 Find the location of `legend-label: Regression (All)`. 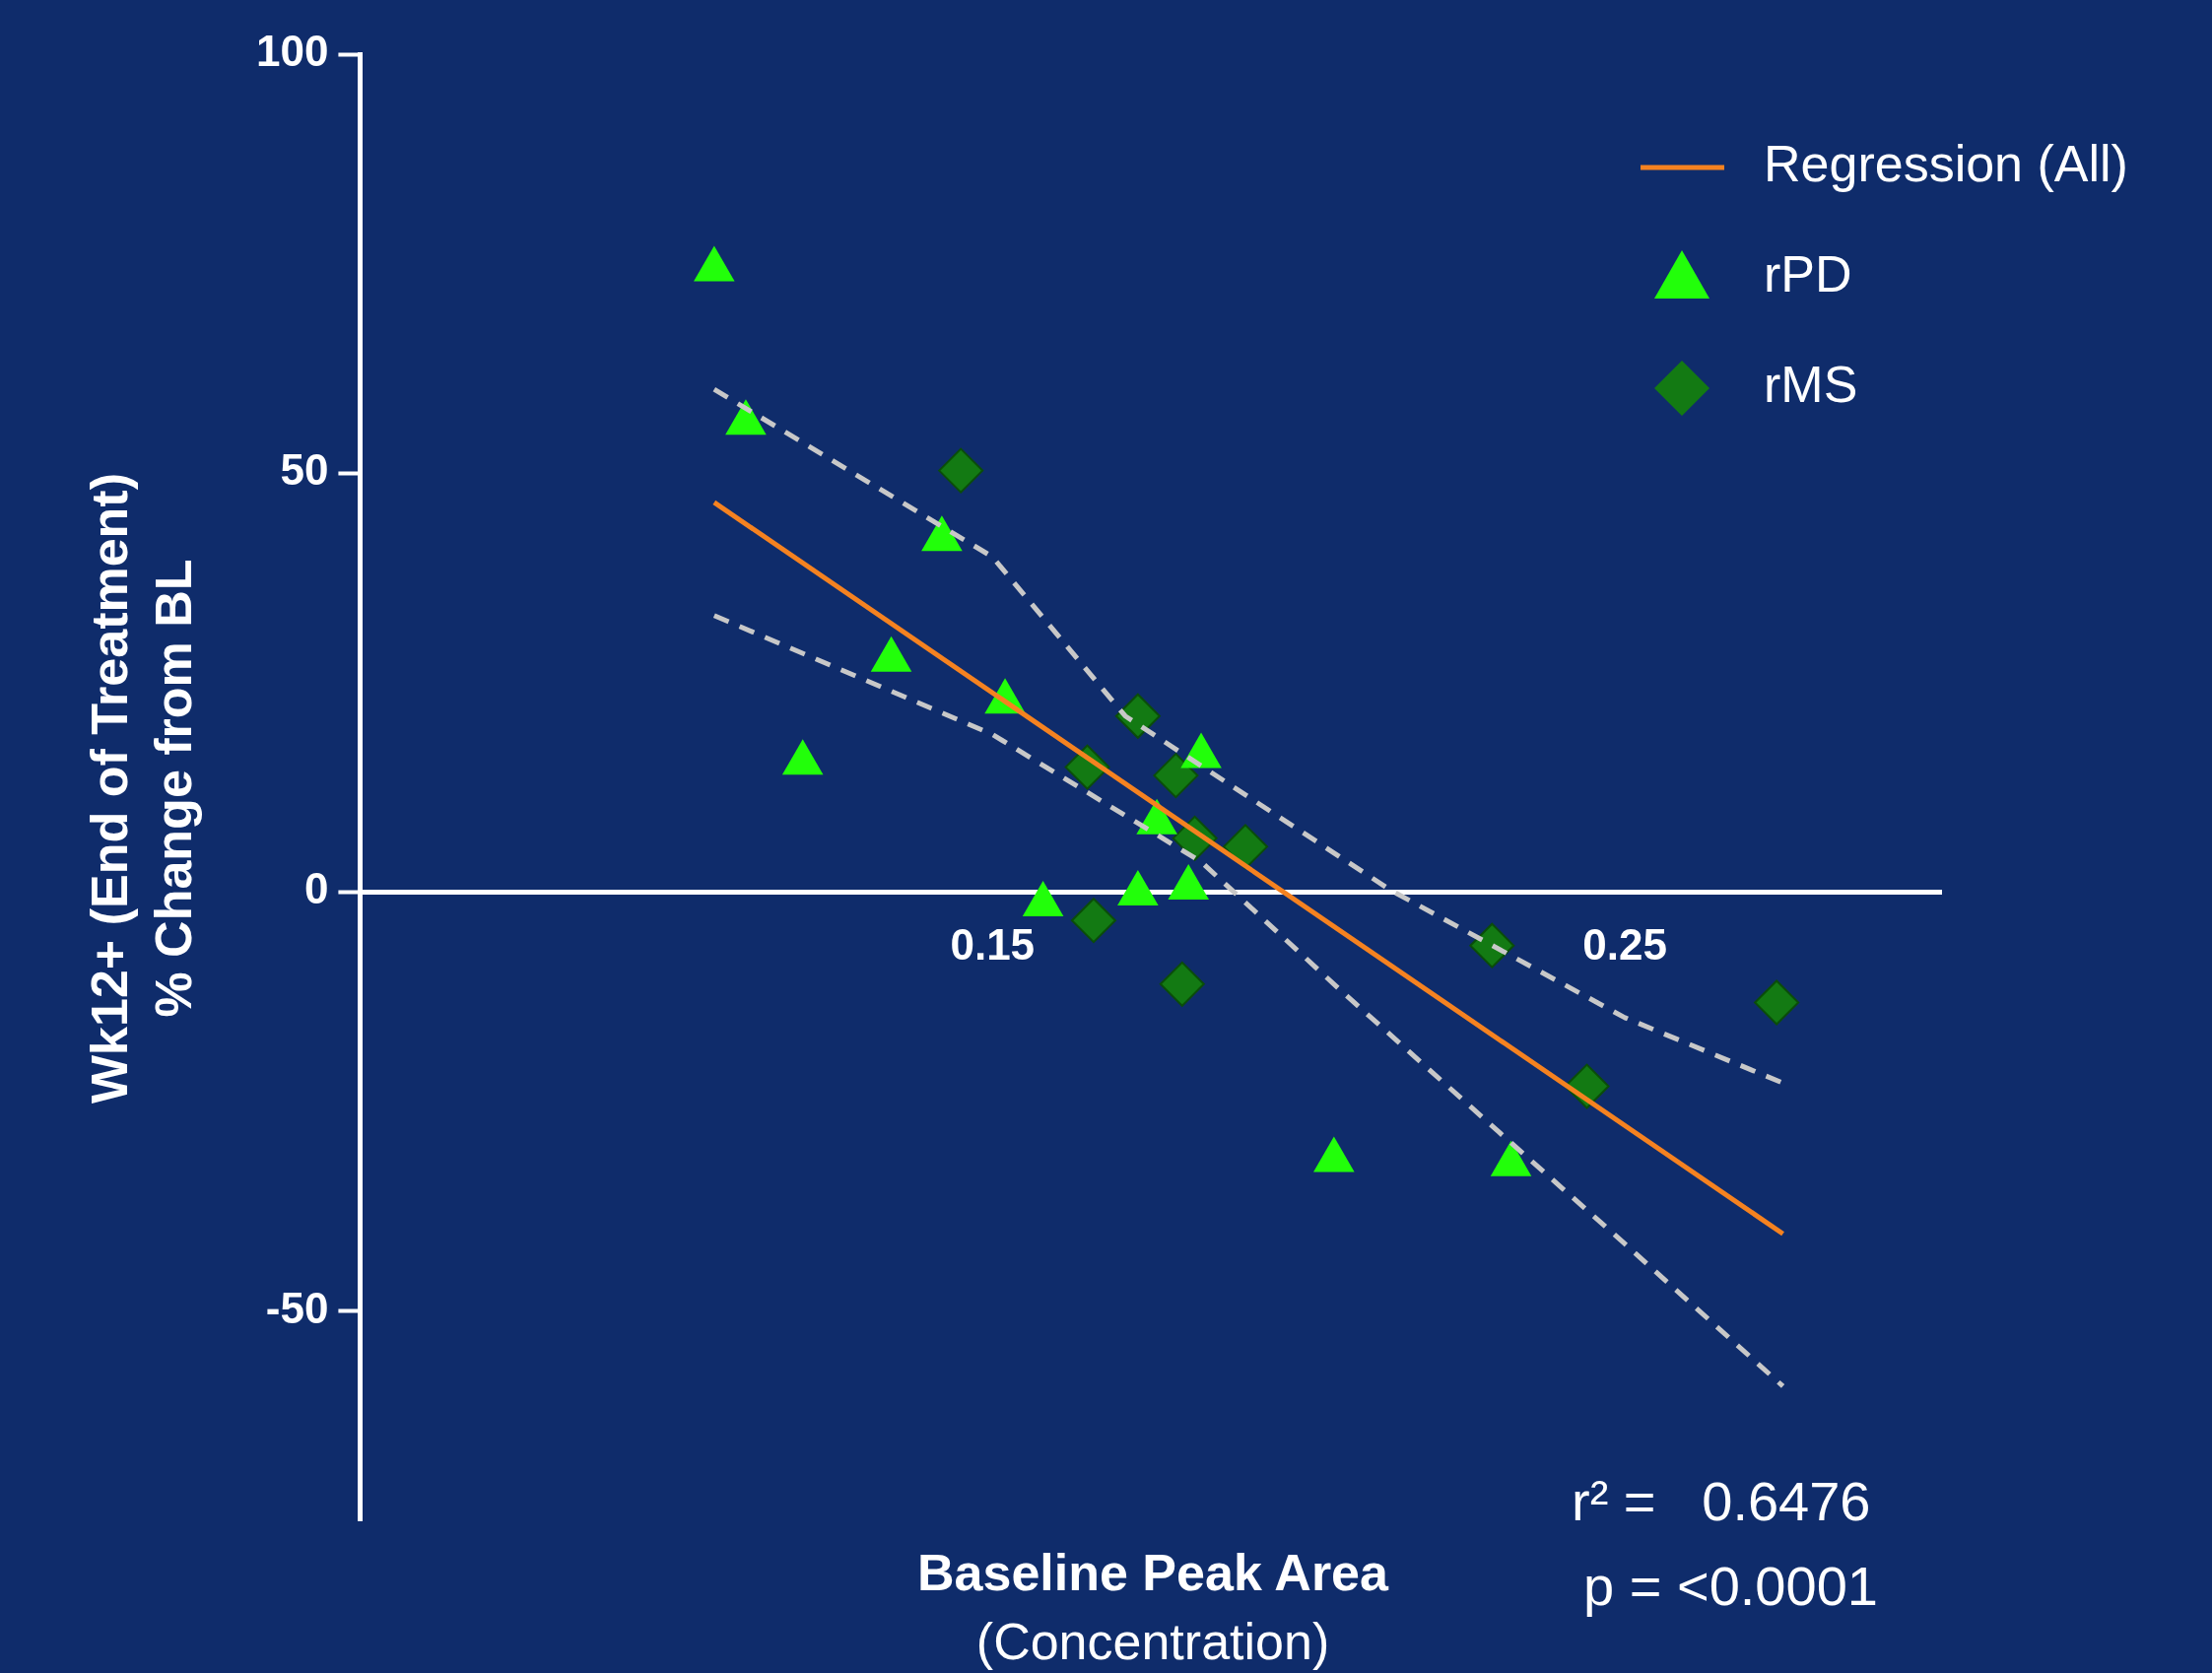

legend-label: Regression (All) is located at coordinates (1946, 164).